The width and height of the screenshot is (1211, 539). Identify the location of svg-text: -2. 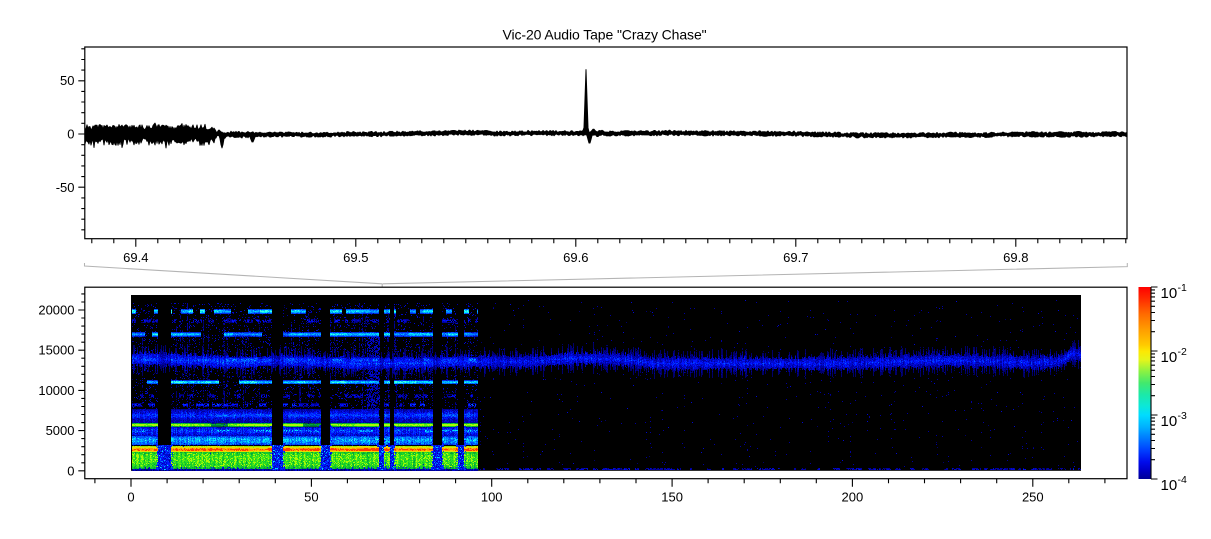
(1182, 352).